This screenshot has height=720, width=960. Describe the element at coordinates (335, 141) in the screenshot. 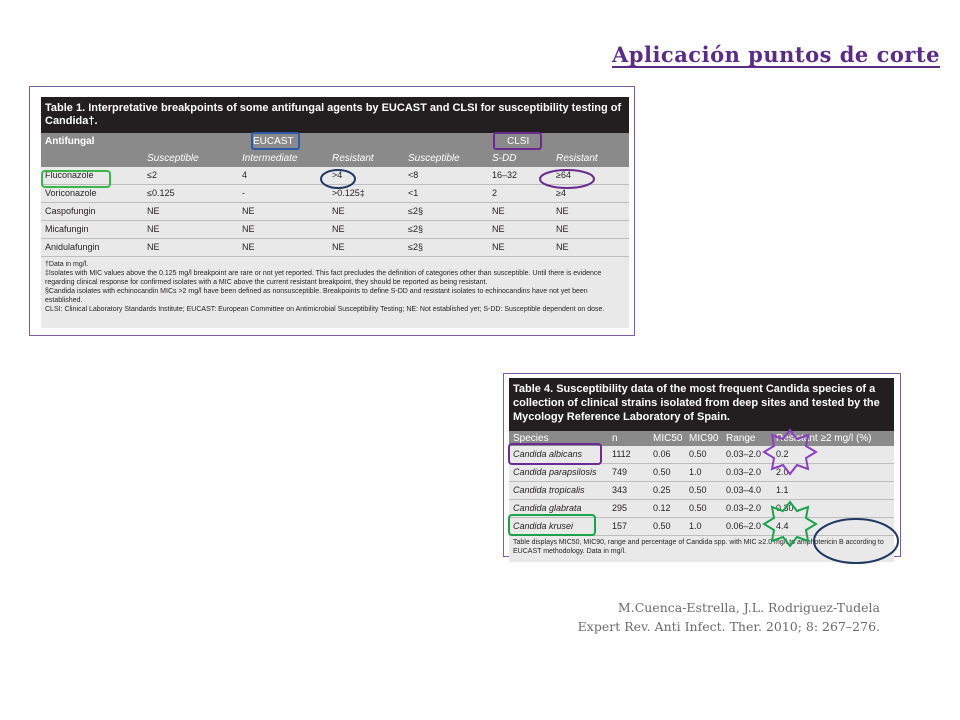

I see `table1-group-header: Antifungal EUCAST CLSI` at that location.